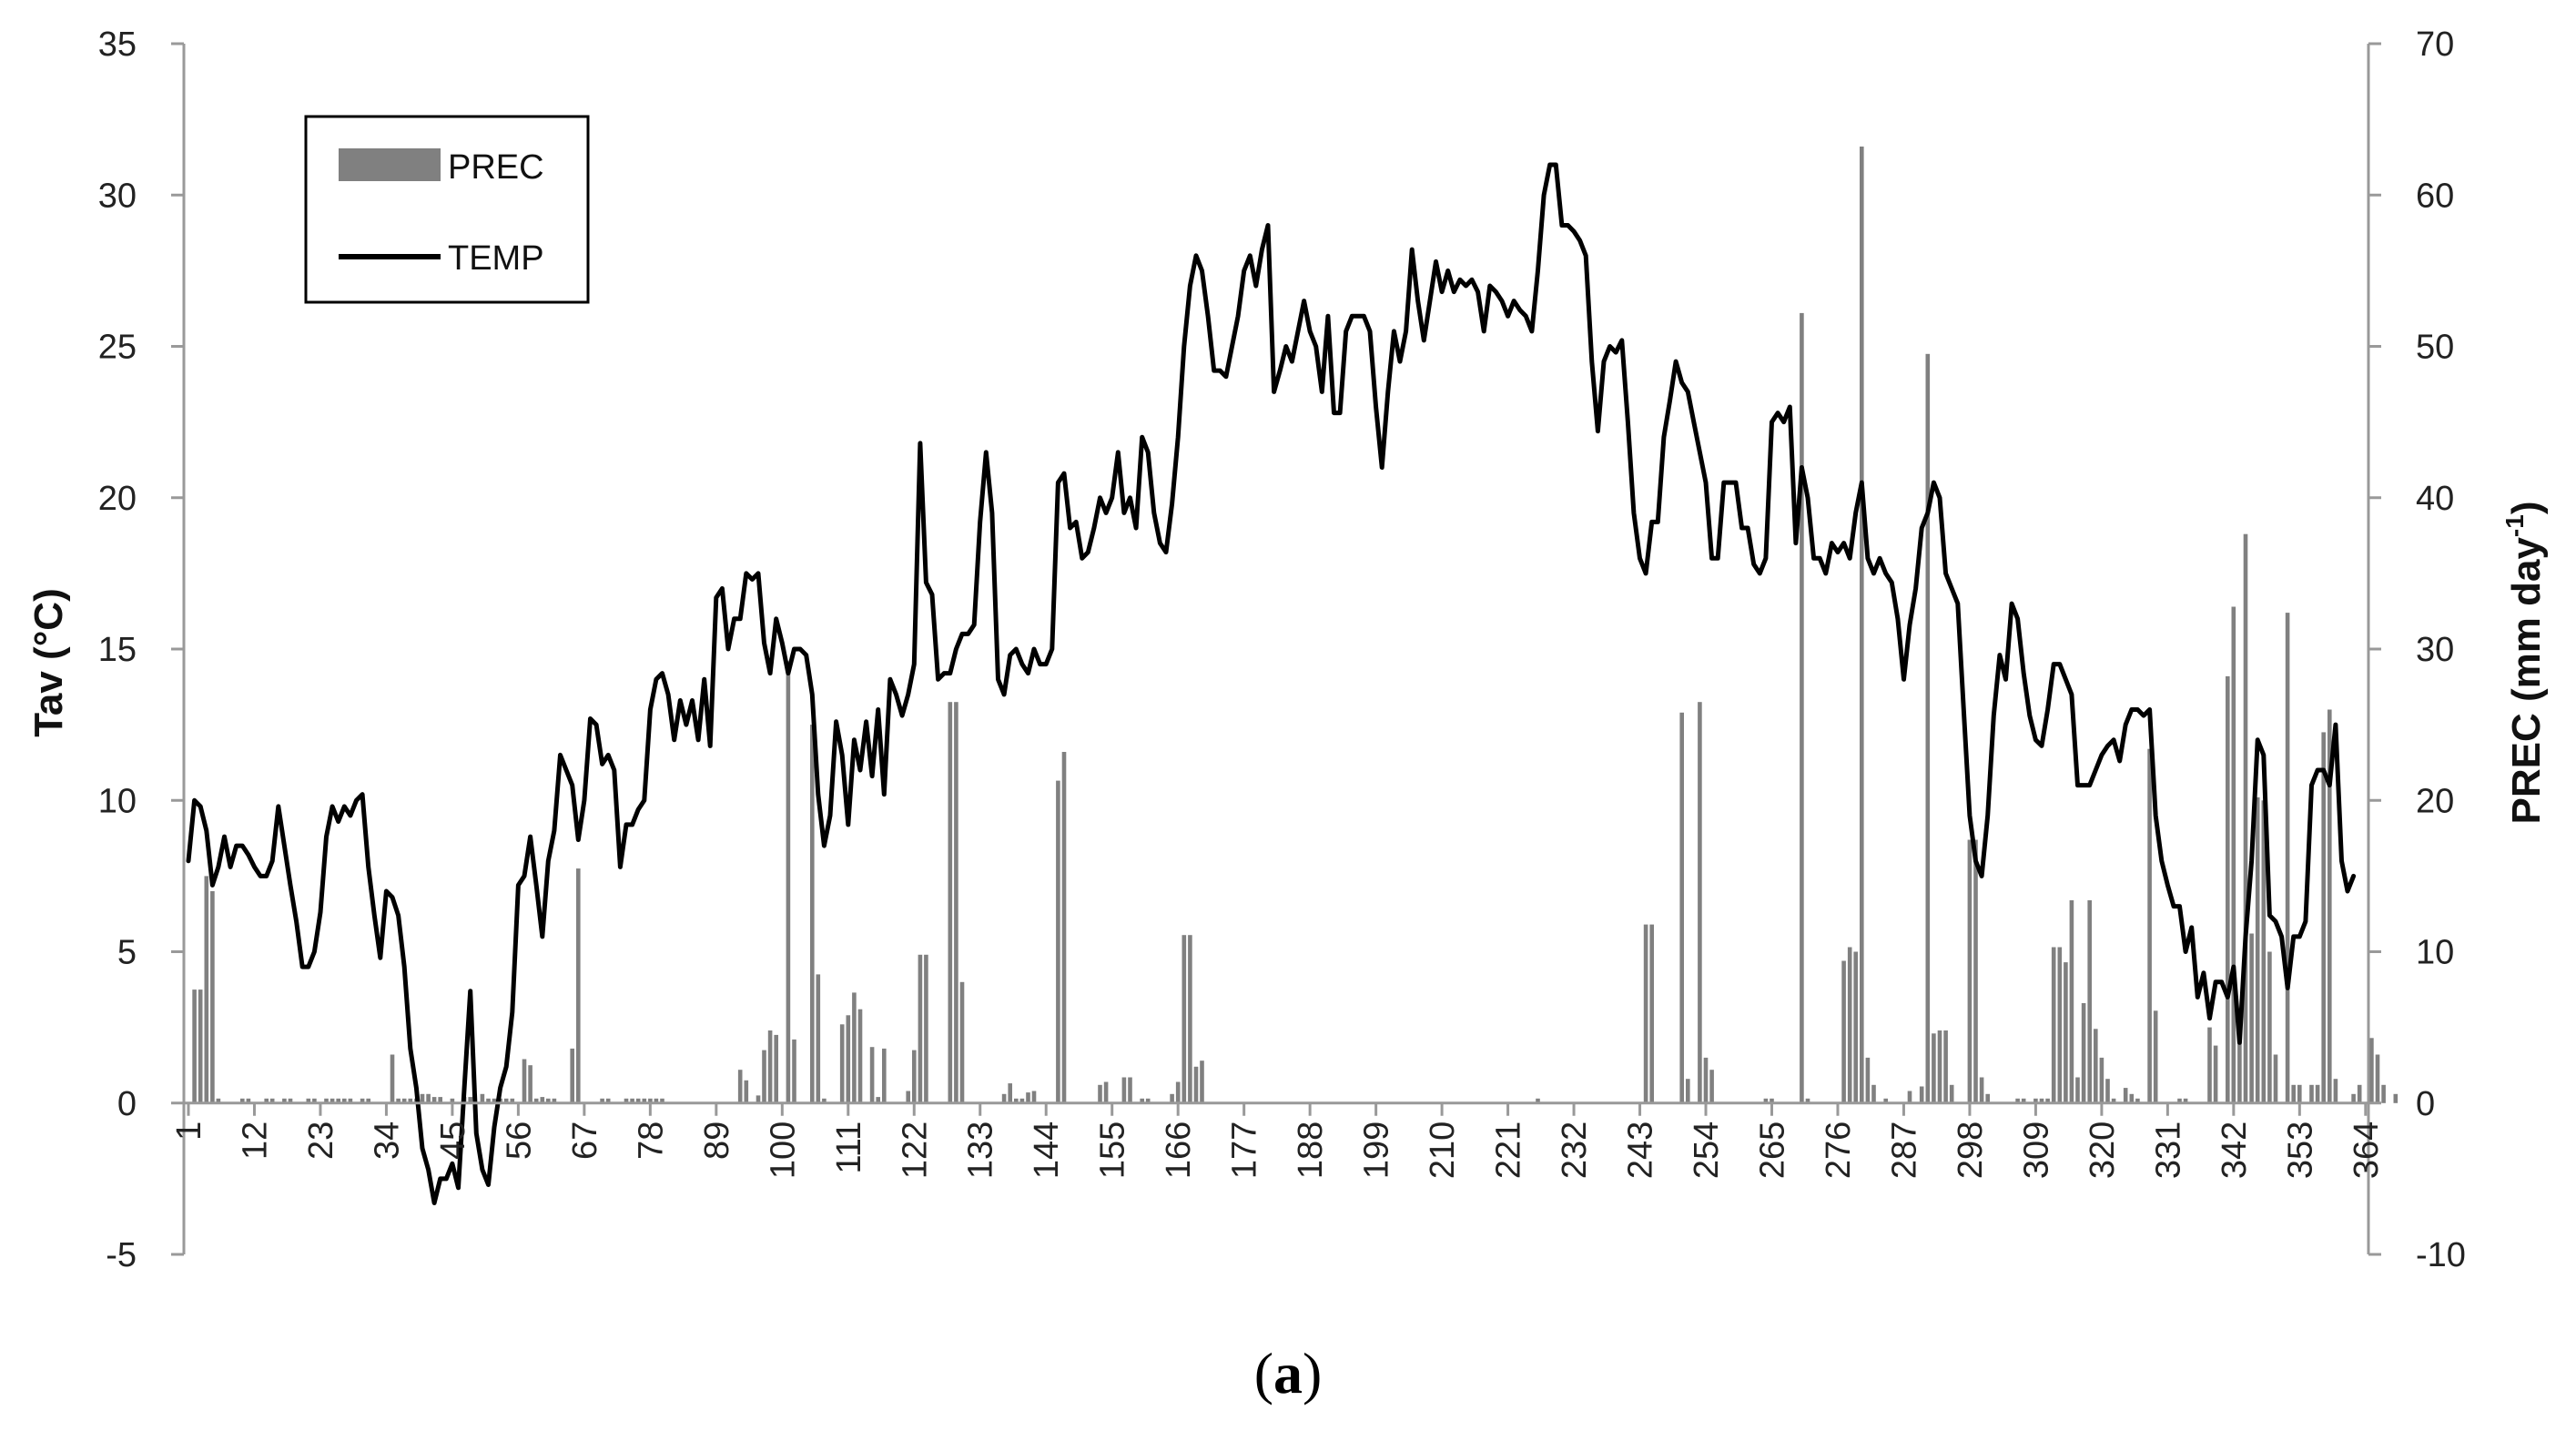  Describe the element at coordinates (1245, 1150) in the screenshot. I see `x-tick-label: 177` at that location.